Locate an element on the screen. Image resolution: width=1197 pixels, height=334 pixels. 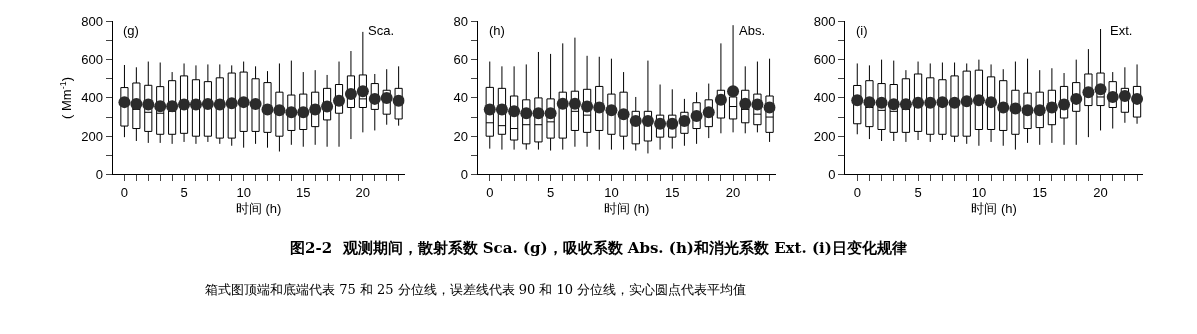
annotation: Abs. is located at coordinates (752, 30).